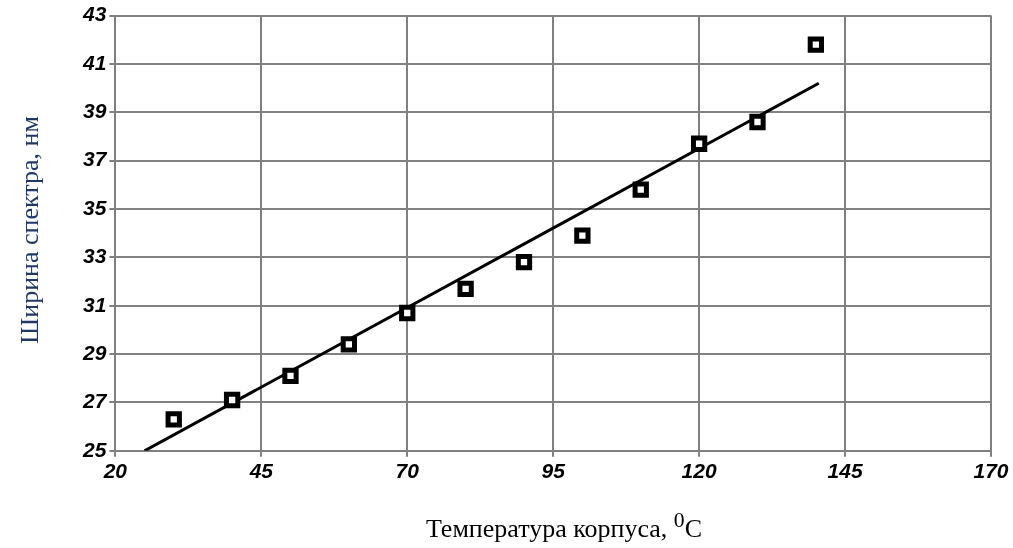 The image size is (1013, 548). I want to click on y-tick-label: 41, so click(94, 62).